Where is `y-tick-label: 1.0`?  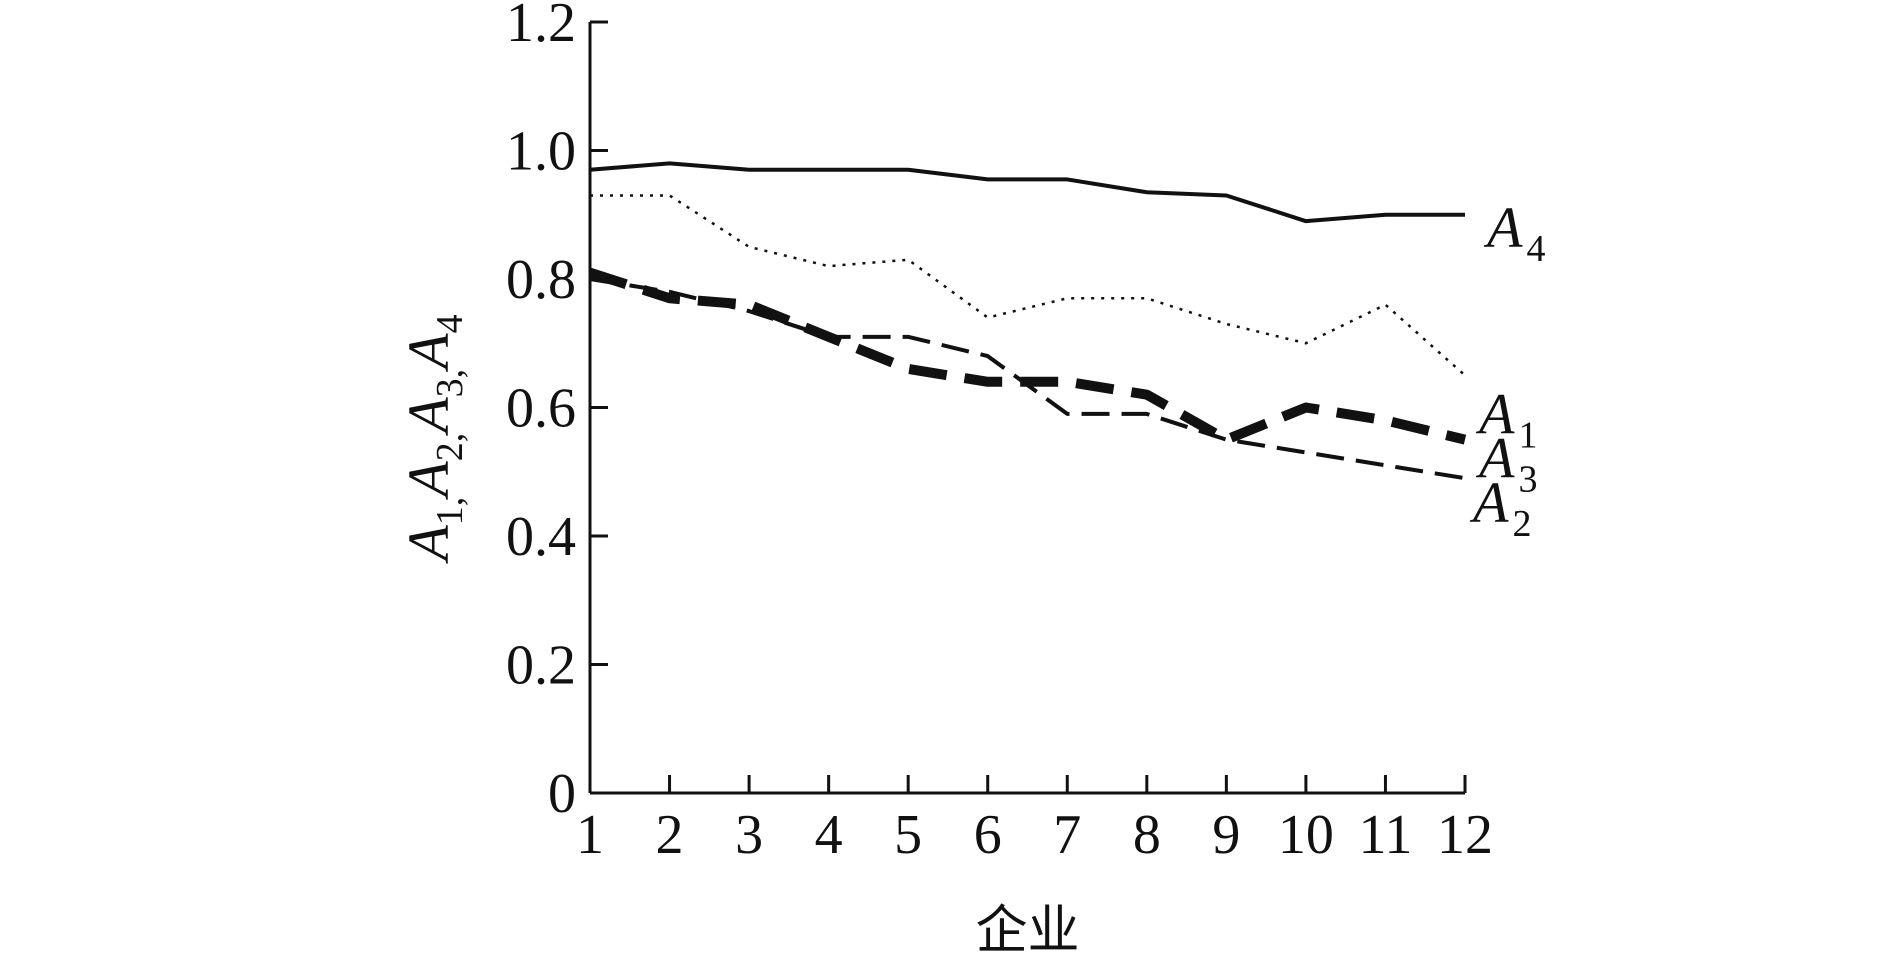 y-tick-label: 1.0 is located at coordinates (541, 152).